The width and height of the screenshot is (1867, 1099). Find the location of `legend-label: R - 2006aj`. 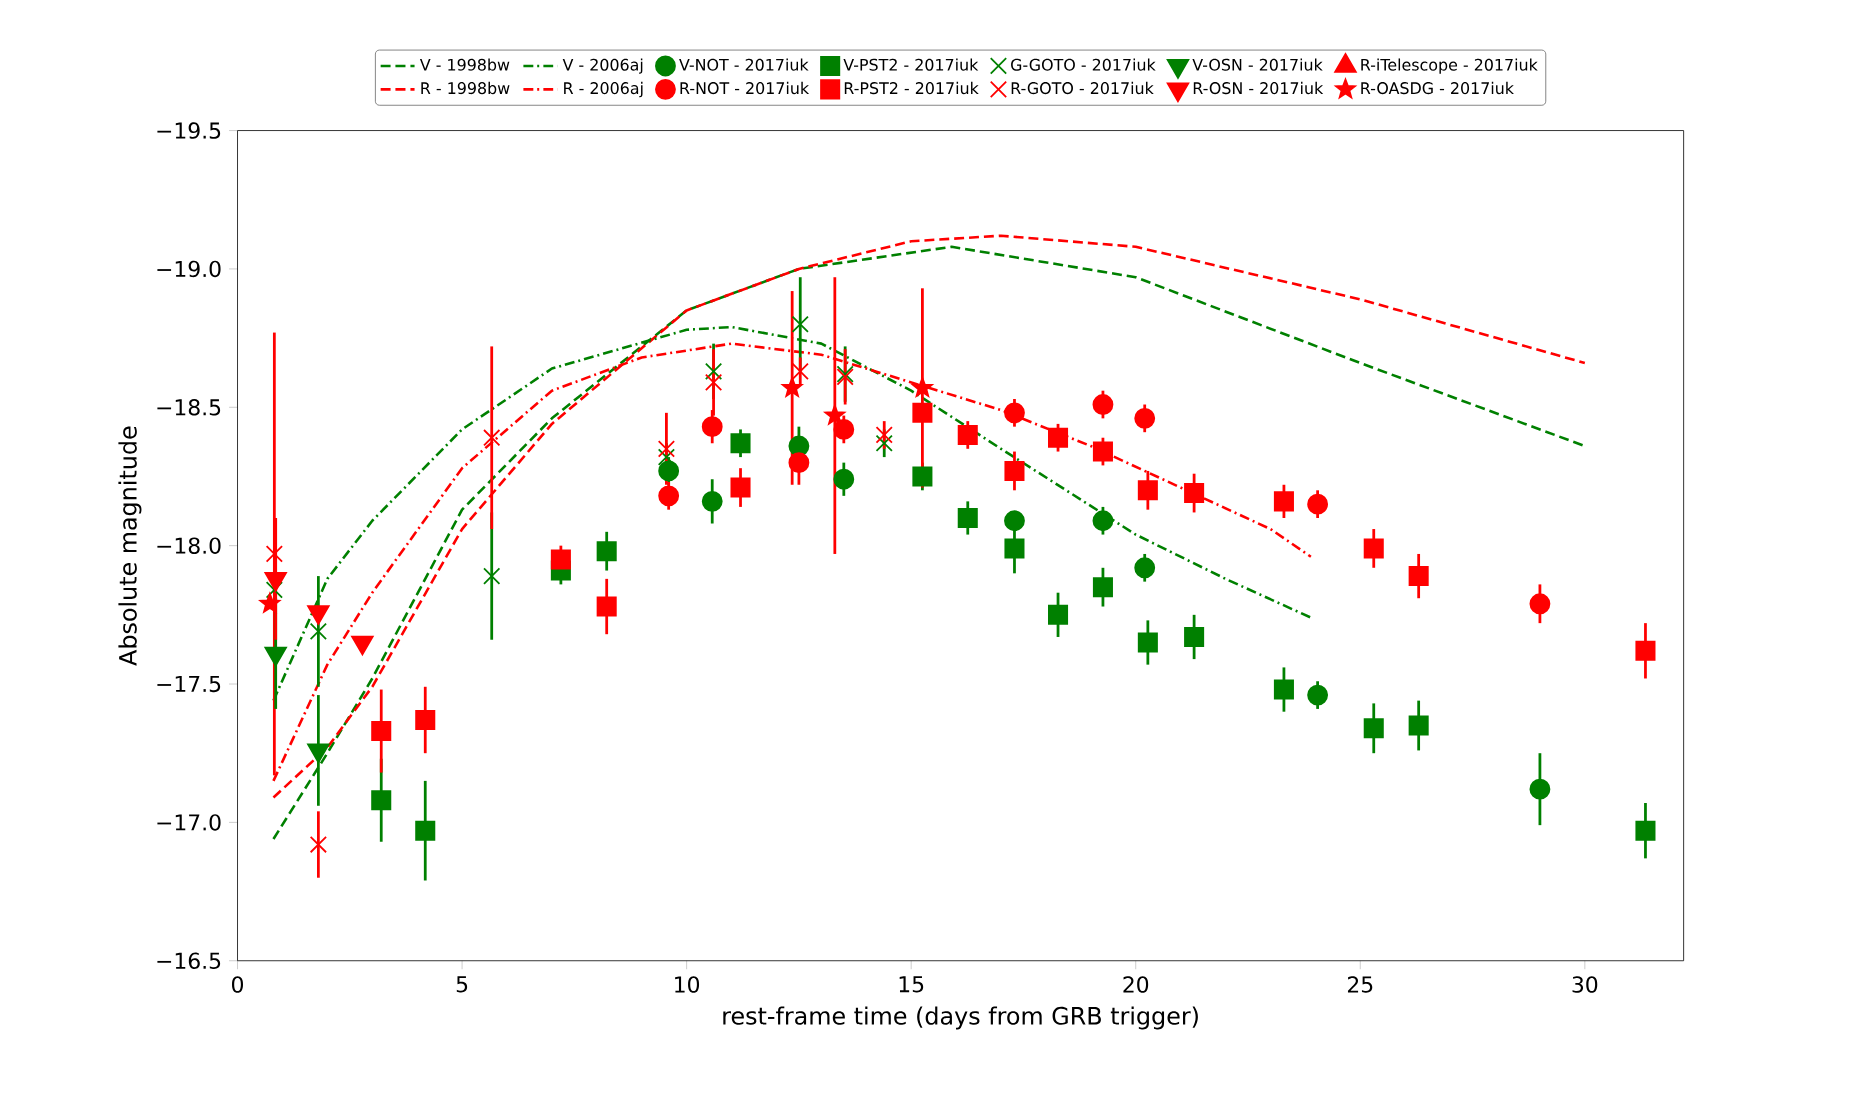

legend-label: R - 2006aj is located at coordinates (603, 89).